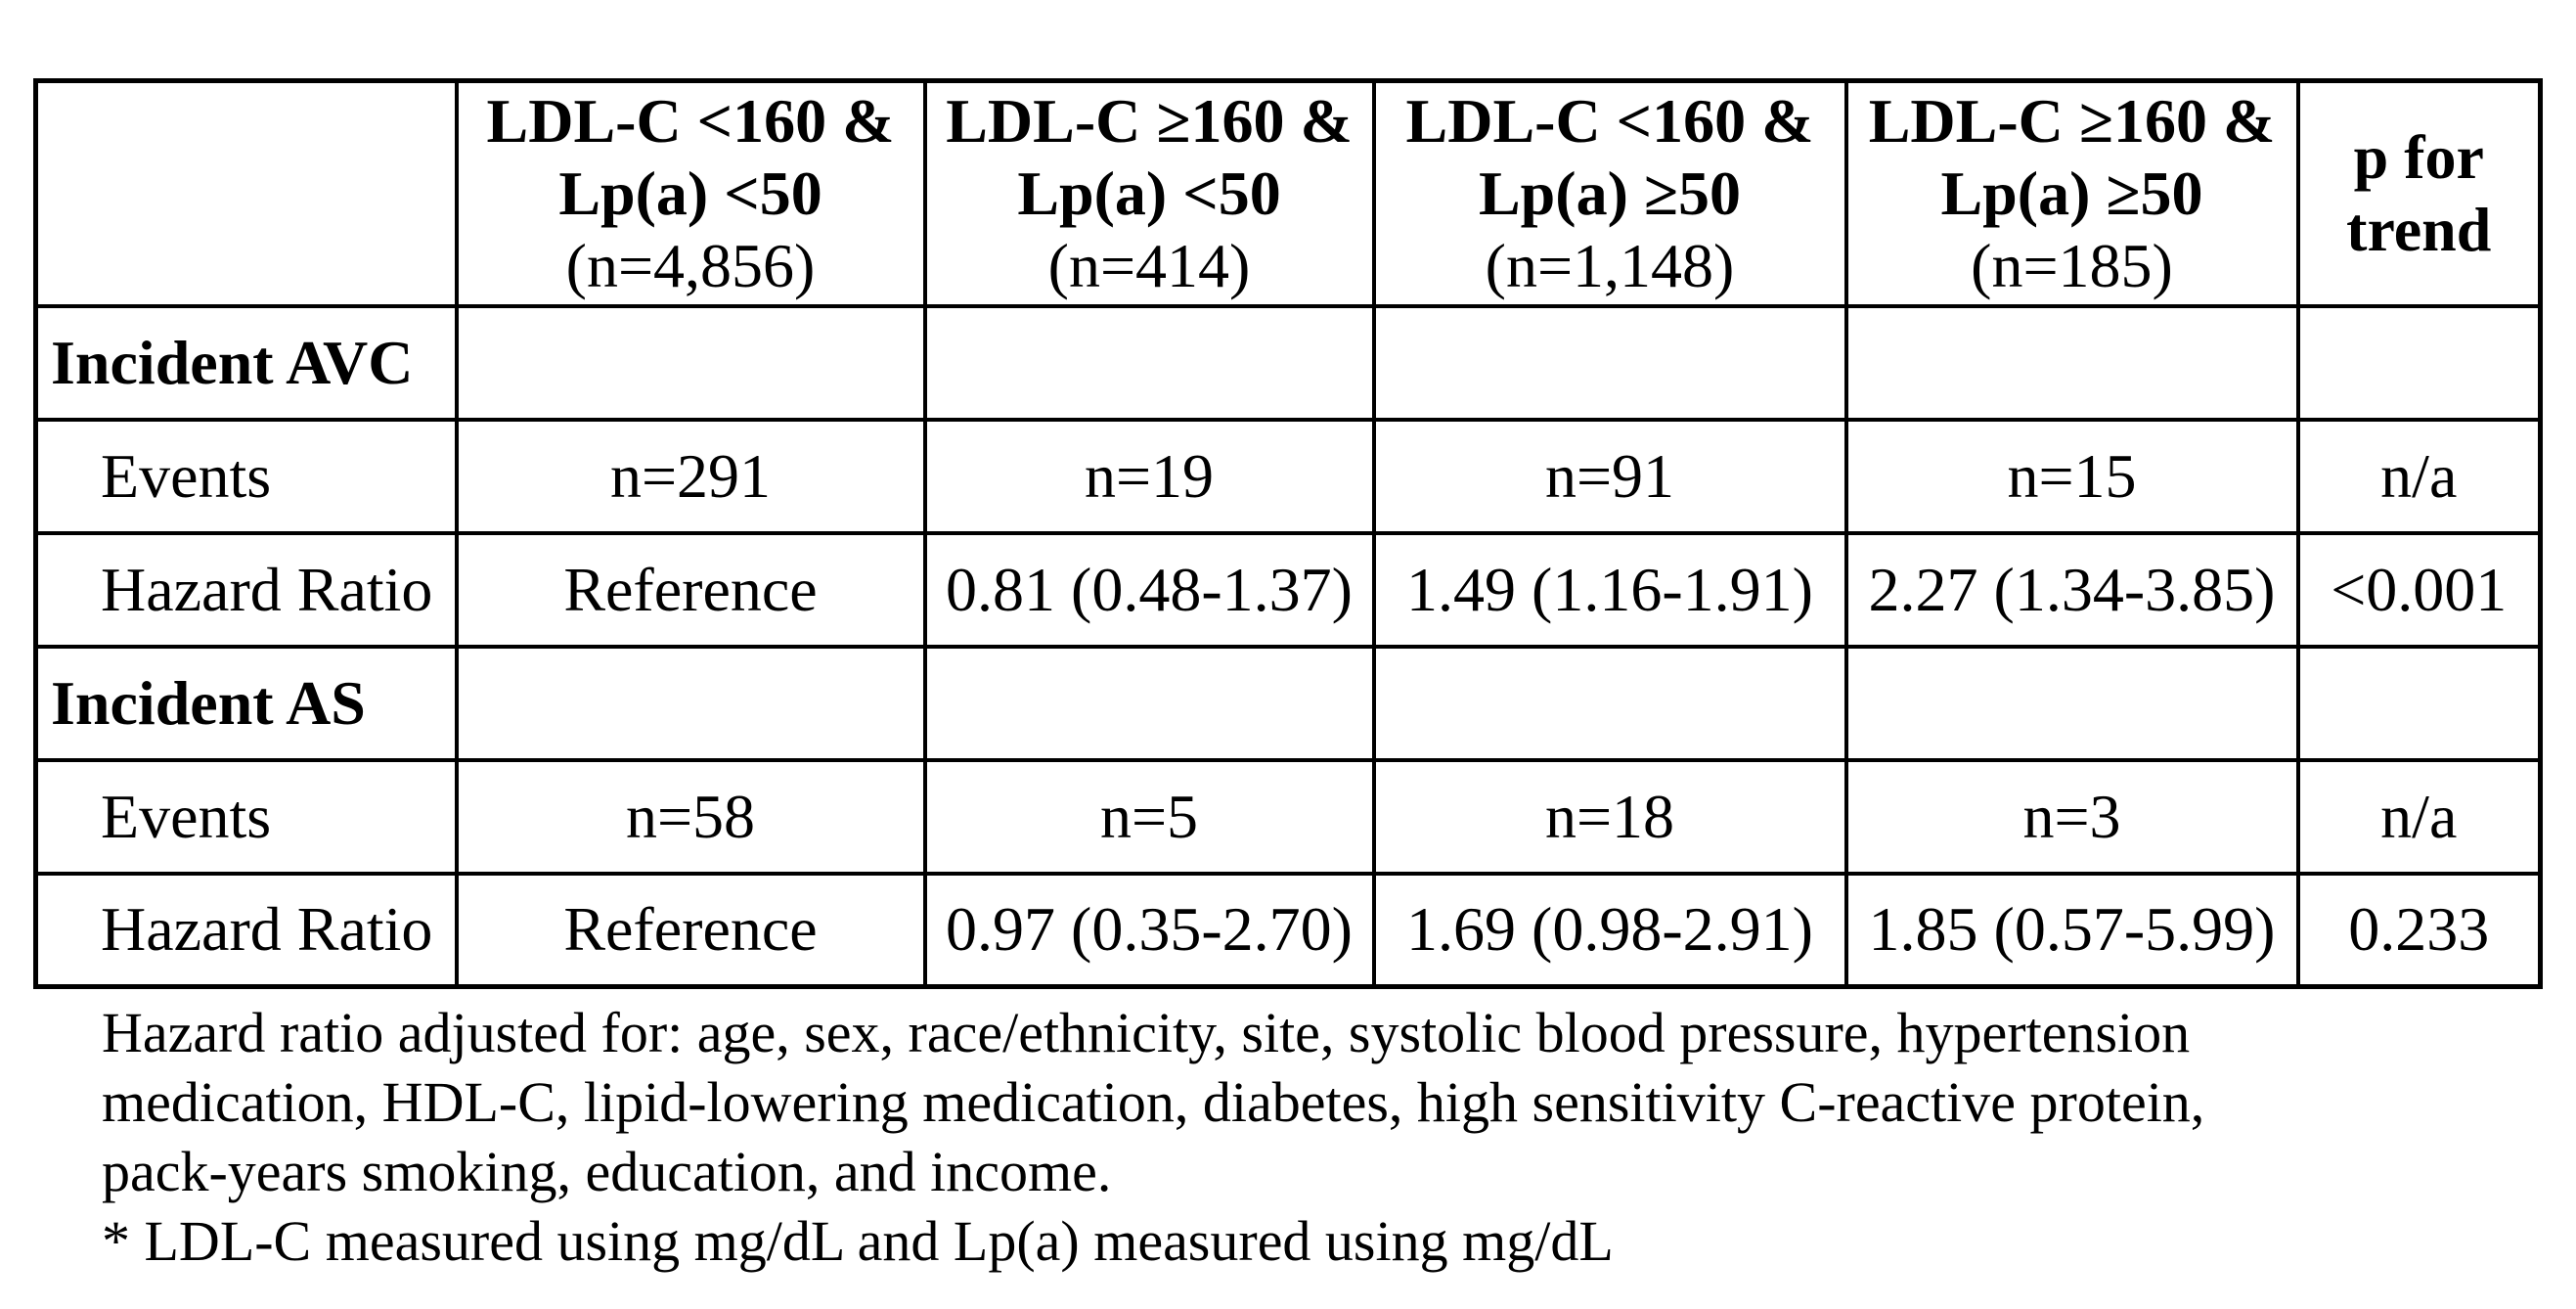 Image resolution: width=2576 pixels, height=1309 pixels. I want to click on table-cell: 0.81 (0.48-1.37), so click(1149, 589).